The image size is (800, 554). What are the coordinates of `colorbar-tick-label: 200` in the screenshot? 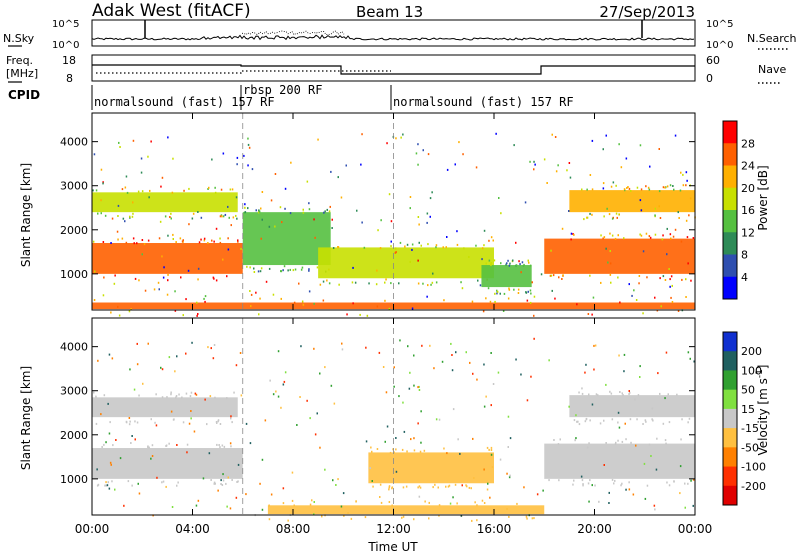 It's located at (751, 351).